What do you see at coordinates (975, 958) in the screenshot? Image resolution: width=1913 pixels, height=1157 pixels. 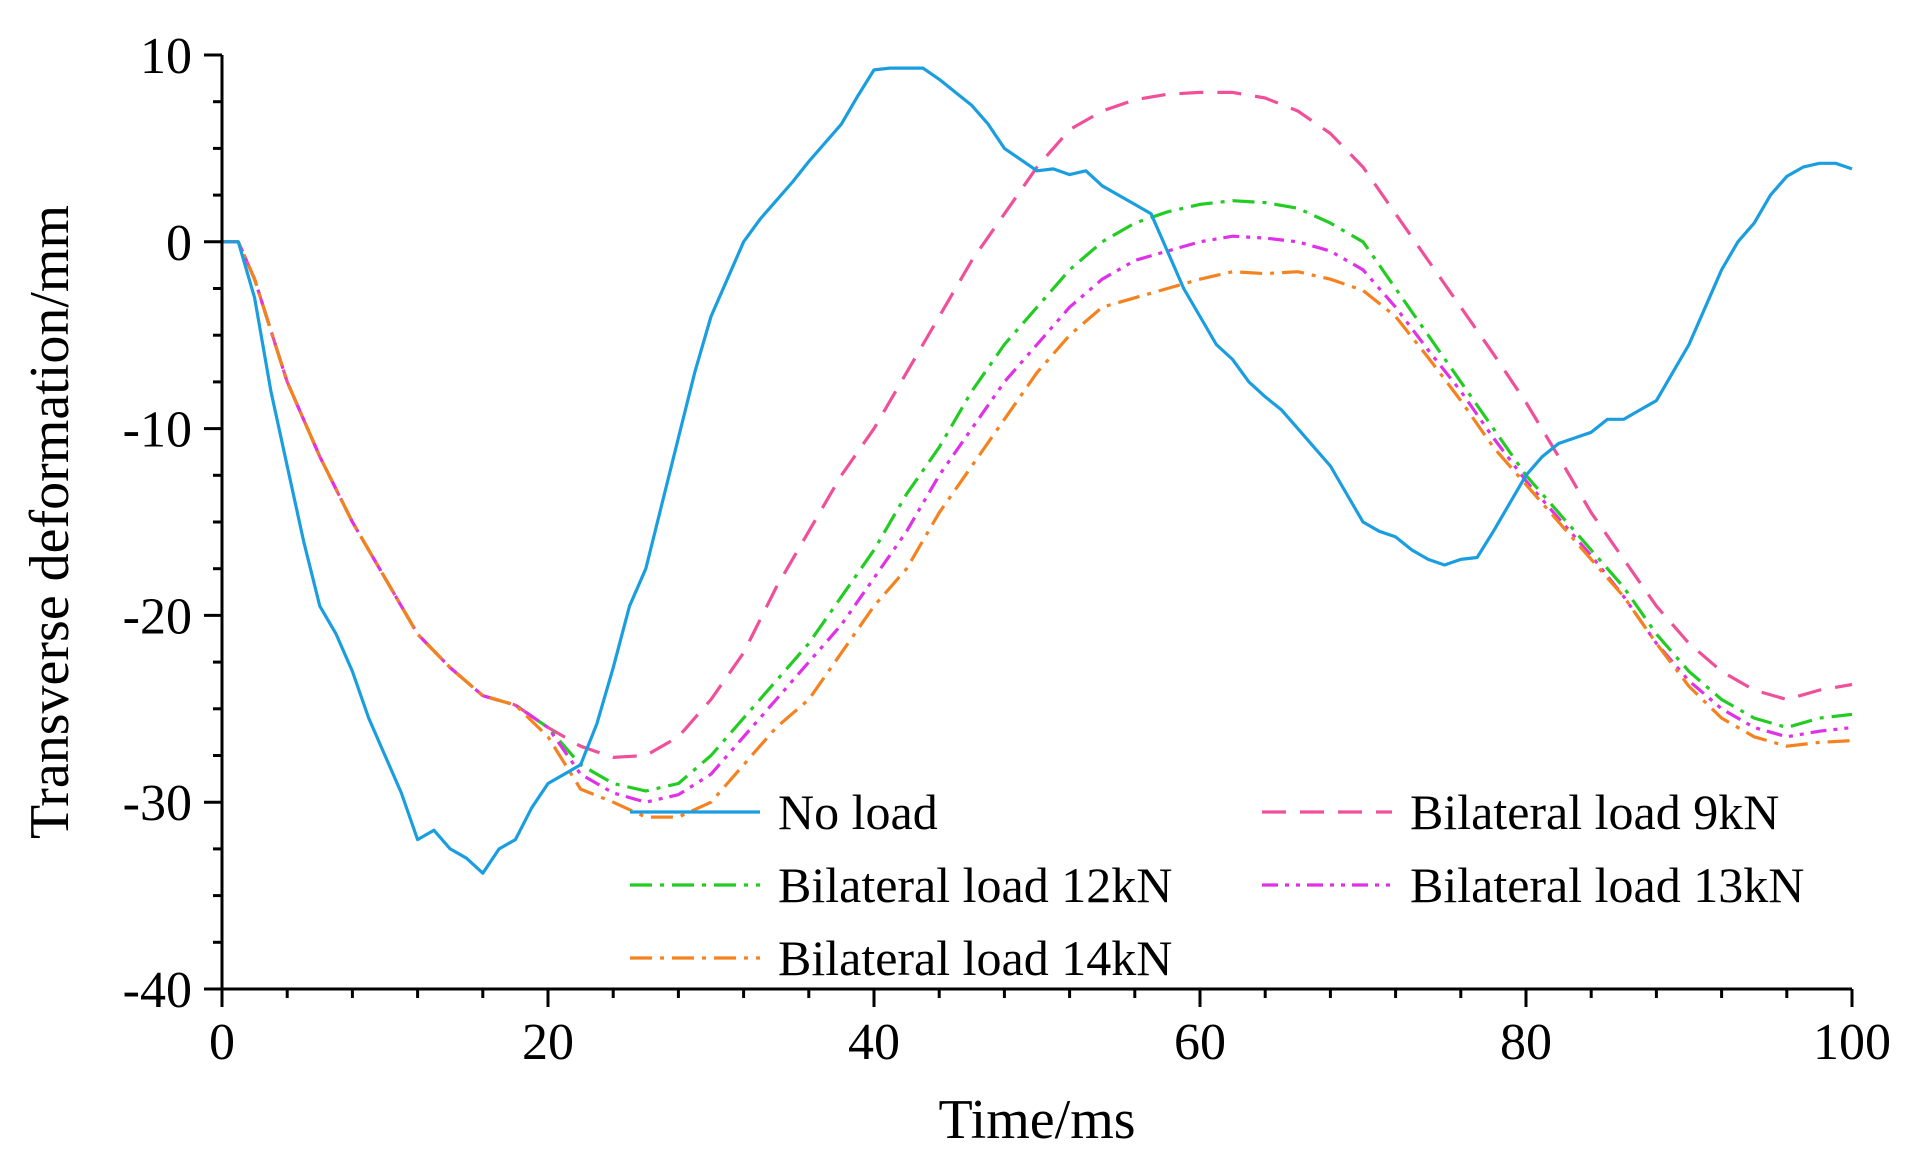 I see `legend-label: Bilateral load 14kN` at bounding box center [975, 958].